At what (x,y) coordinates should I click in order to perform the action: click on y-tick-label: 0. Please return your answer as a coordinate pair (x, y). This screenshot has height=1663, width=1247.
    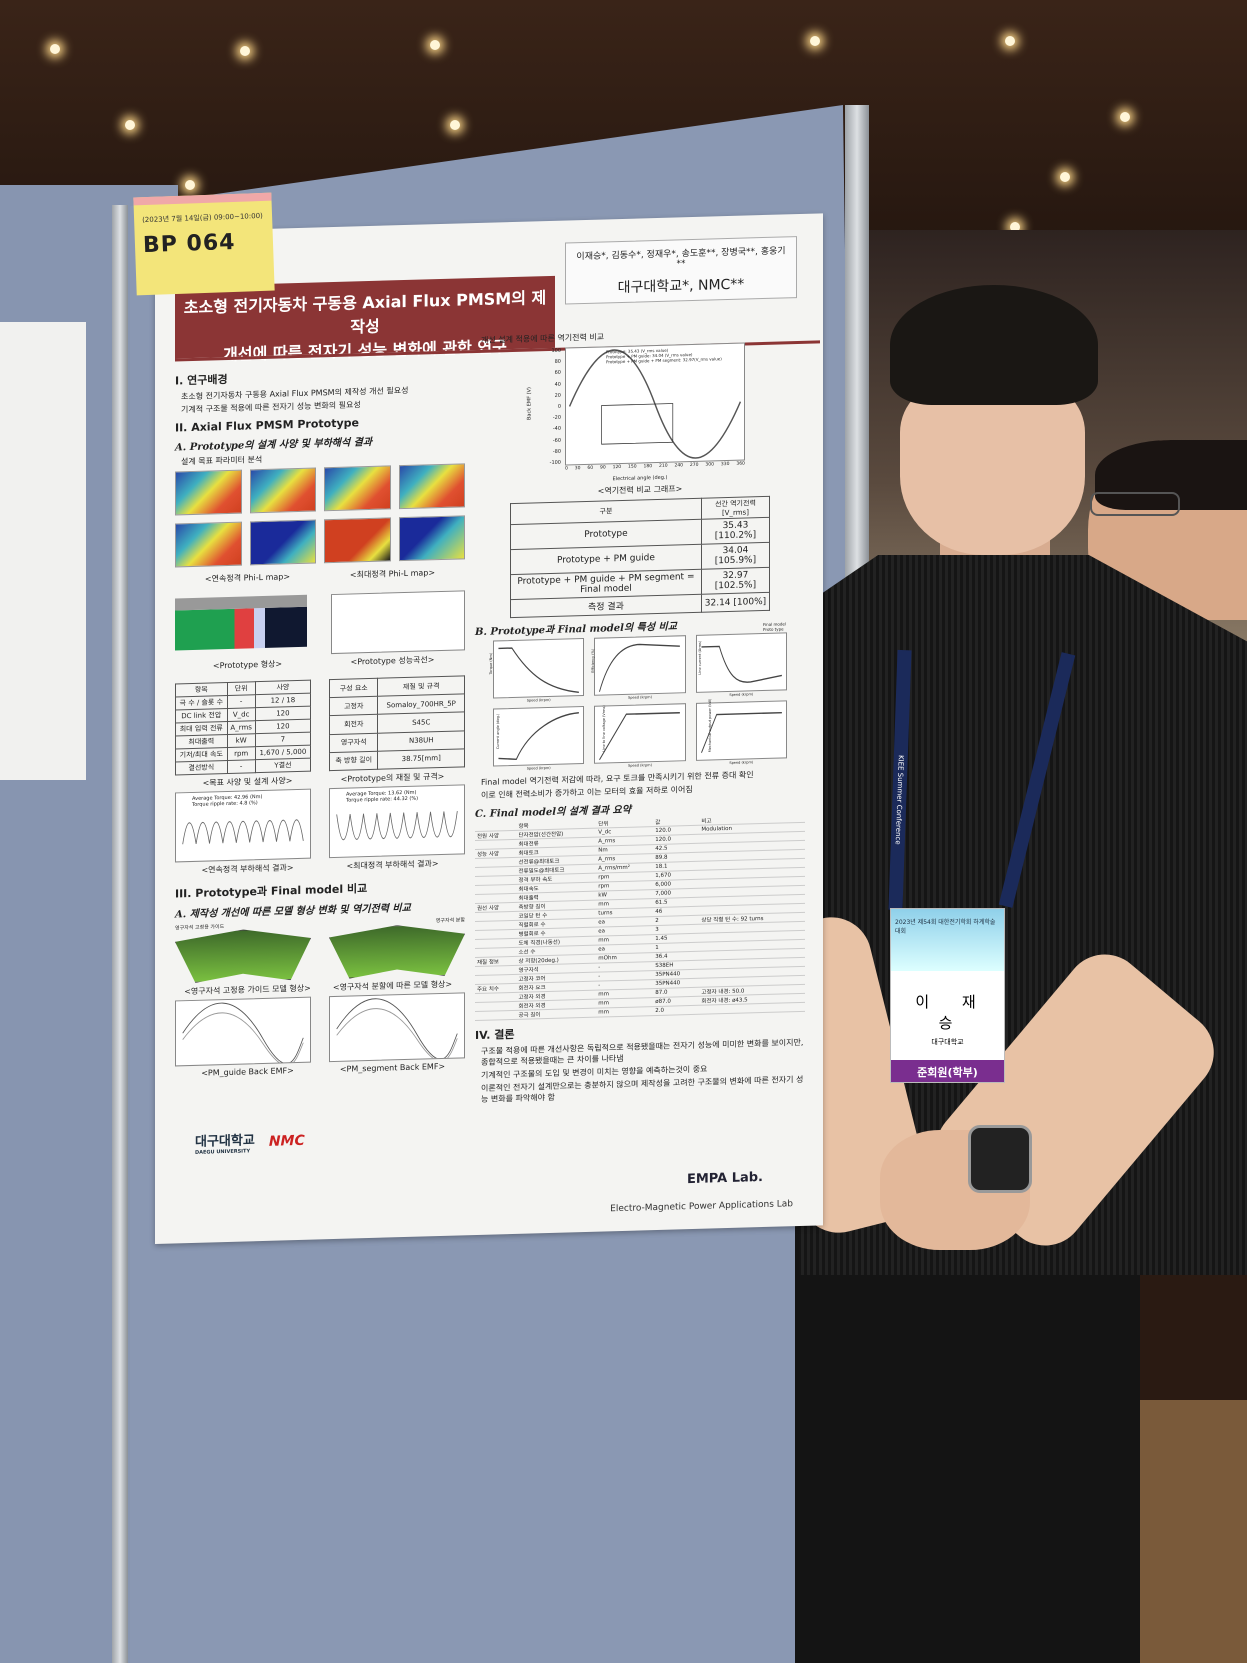
    Looking at the image, I should click on (559, 406).